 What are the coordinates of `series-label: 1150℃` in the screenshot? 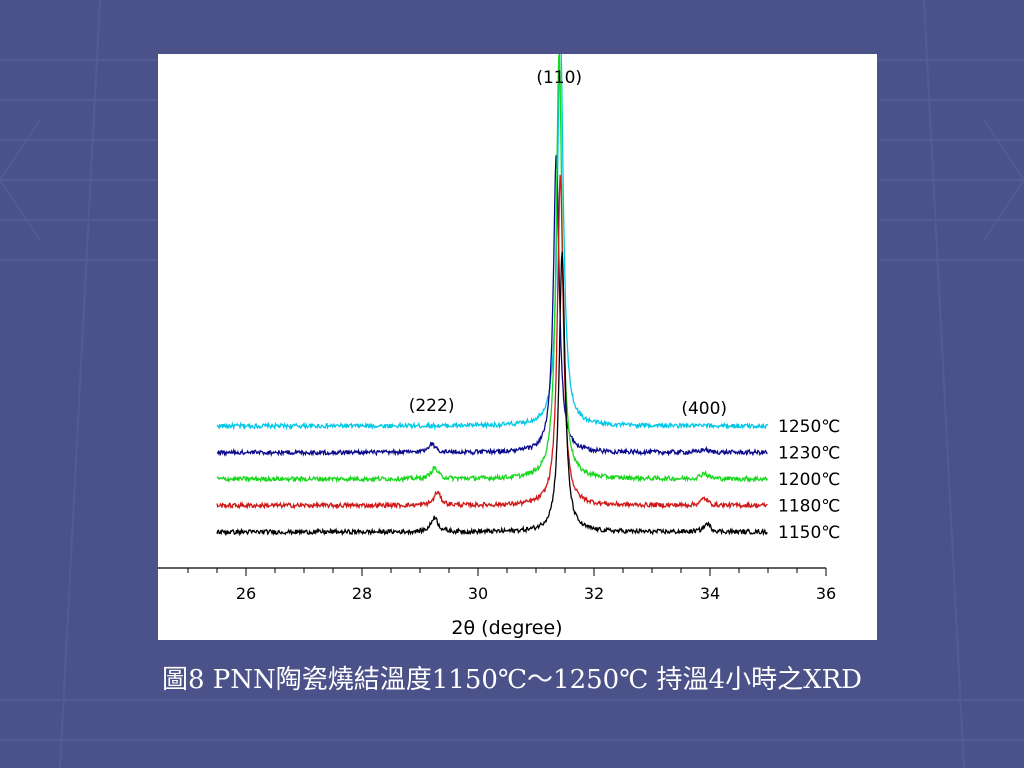 It's located at (809, 533).